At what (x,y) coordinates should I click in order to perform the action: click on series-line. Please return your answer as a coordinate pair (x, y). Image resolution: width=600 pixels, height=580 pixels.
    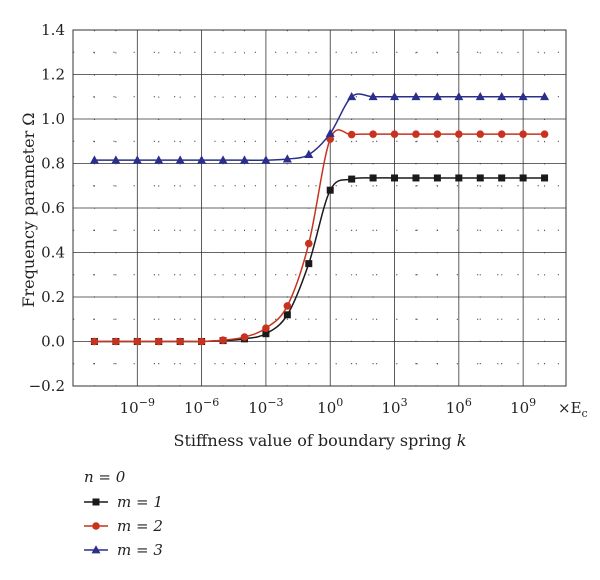
    Looking at the image, I should click on (319, 127).